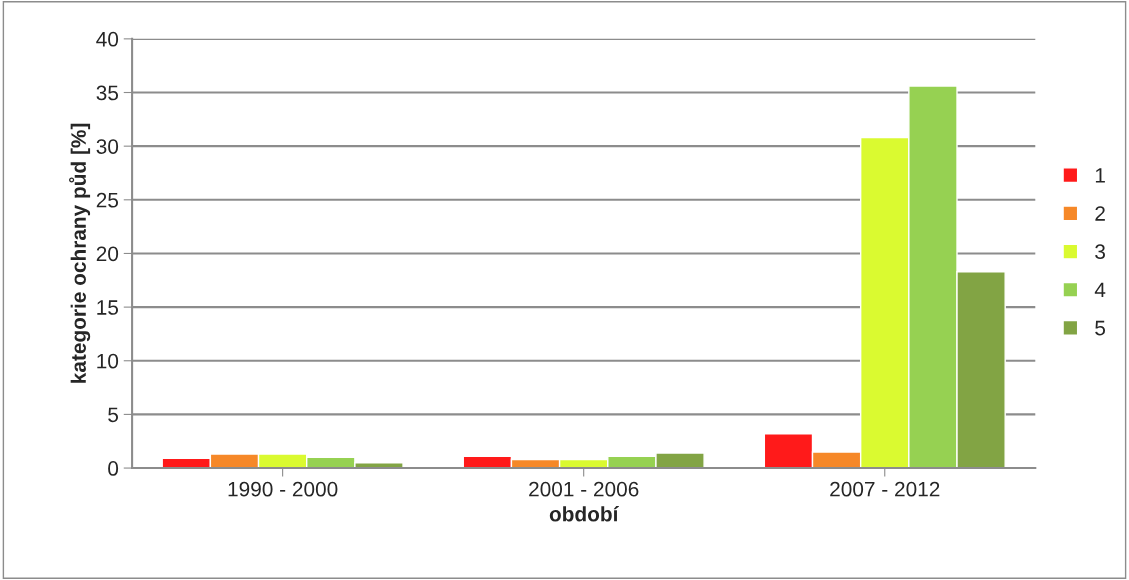 Image resolution: width=1129 pixels, height=580 pixels. I want to click on x-axis-title: období, so click(584, 514).